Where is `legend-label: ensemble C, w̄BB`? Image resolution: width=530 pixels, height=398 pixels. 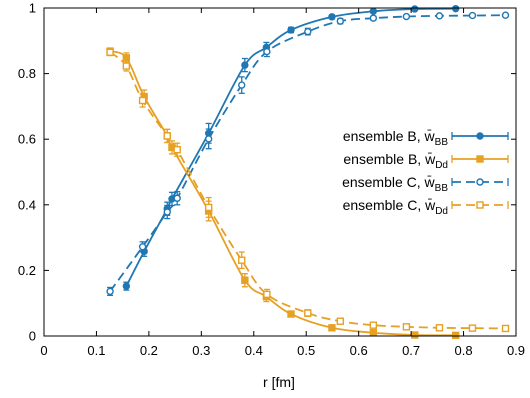 legend-label: ensemble C, w̄BB is located at coordinates (395, 184).